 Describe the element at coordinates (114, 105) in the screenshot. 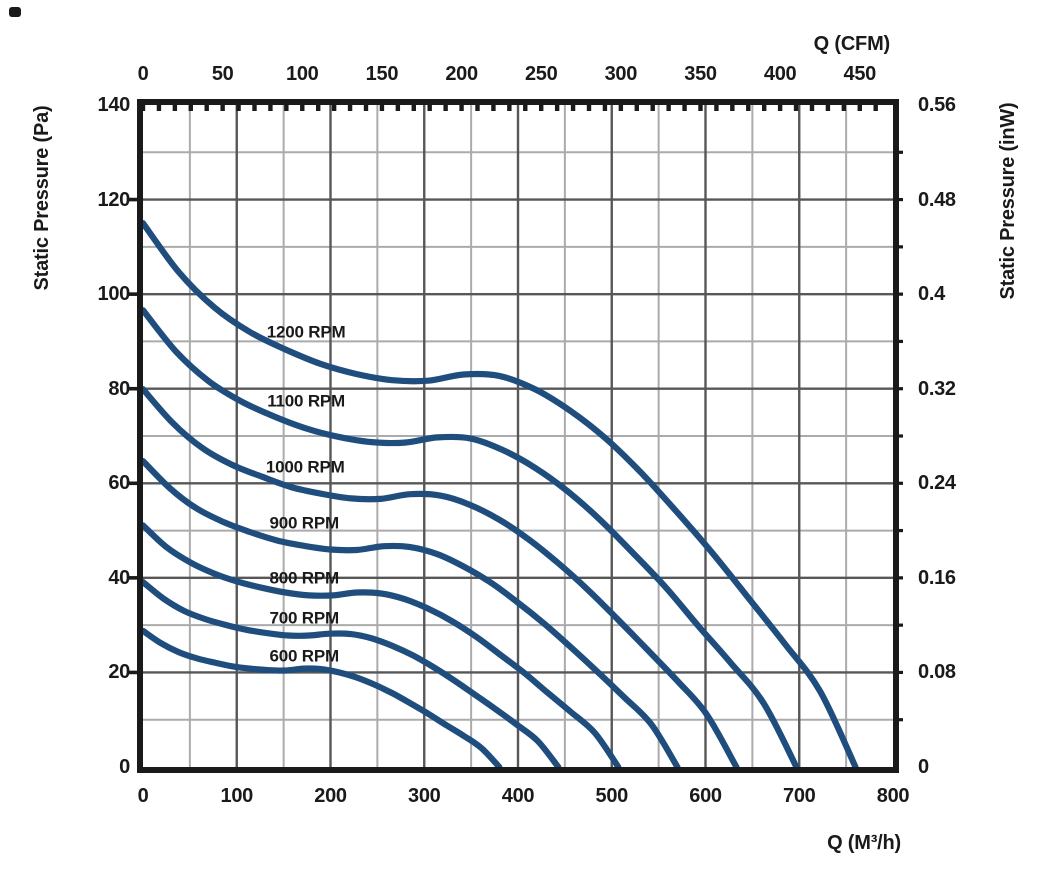

I see `left-axis-tick-label-140: 140` at that location.